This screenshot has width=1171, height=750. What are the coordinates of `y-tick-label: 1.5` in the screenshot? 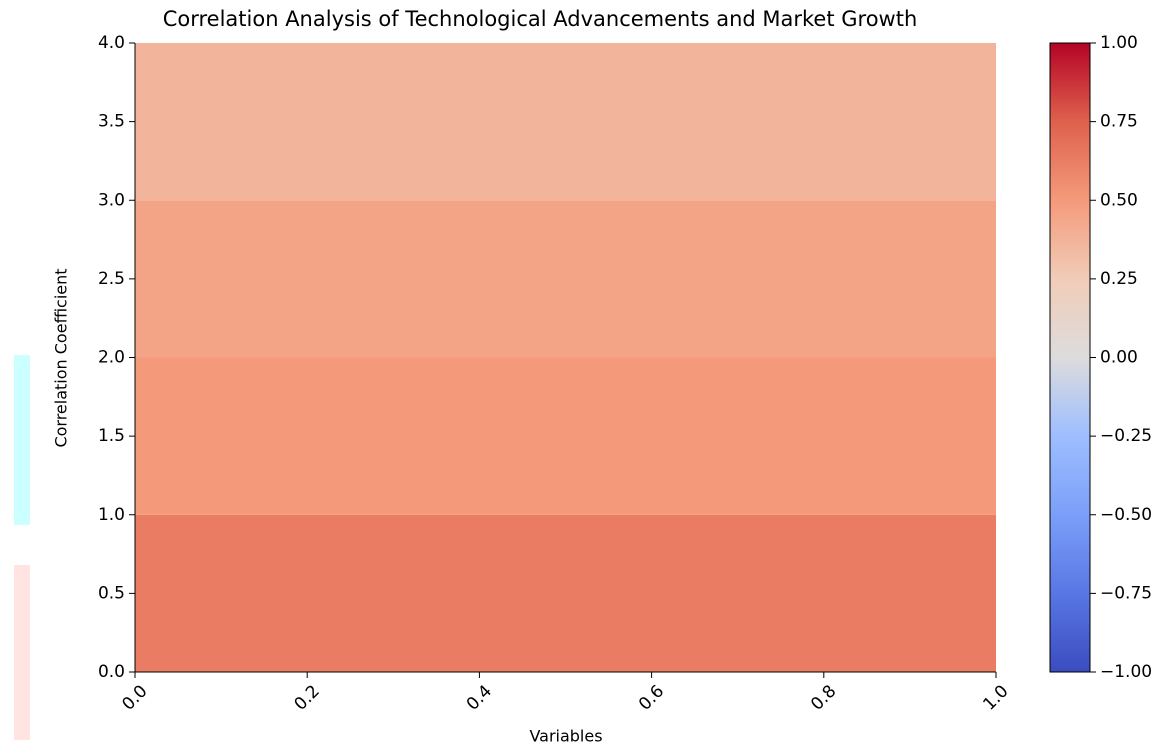 It's located at (111, 436).